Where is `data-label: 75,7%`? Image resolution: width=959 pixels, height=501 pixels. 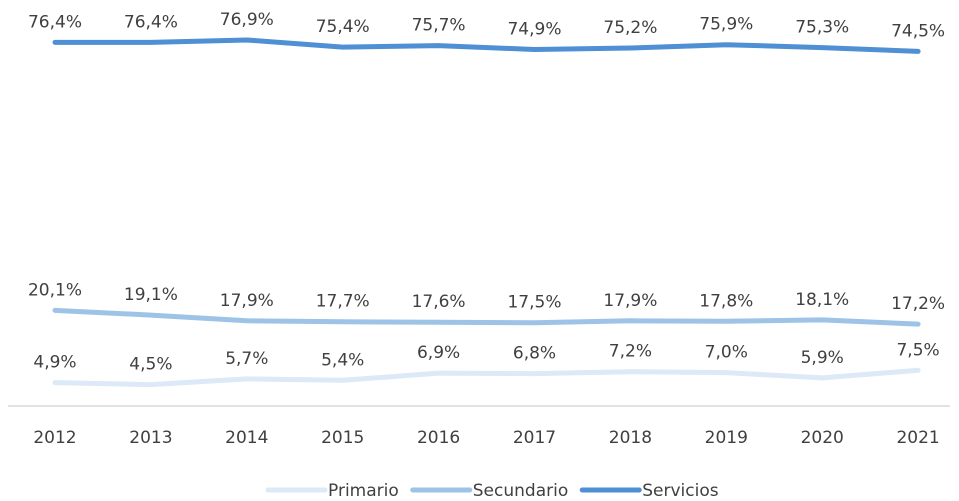 data-label: 75,7% is located at coordinates (439, 26).